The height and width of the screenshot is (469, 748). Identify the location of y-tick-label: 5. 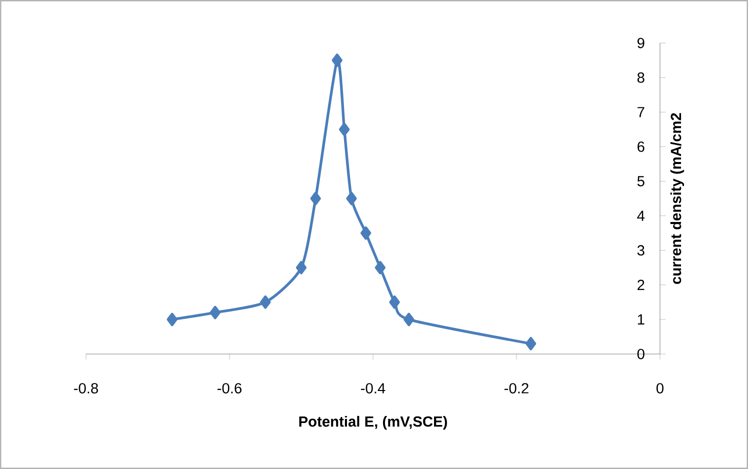
(640, 181).